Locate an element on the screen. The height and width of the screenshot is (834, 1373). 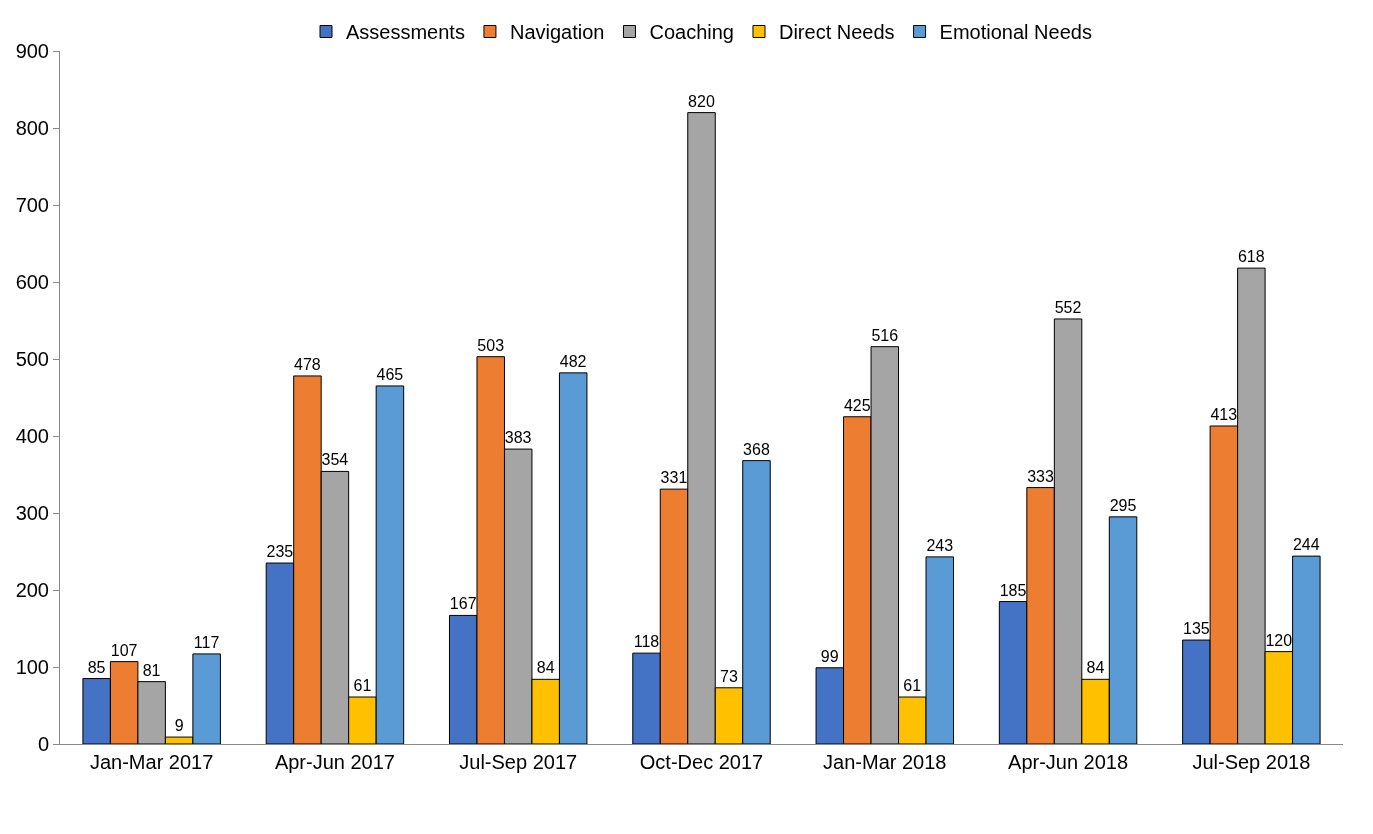
x-tick-label: Apr-Jun 2018 is located at coordinates (1068, 762).